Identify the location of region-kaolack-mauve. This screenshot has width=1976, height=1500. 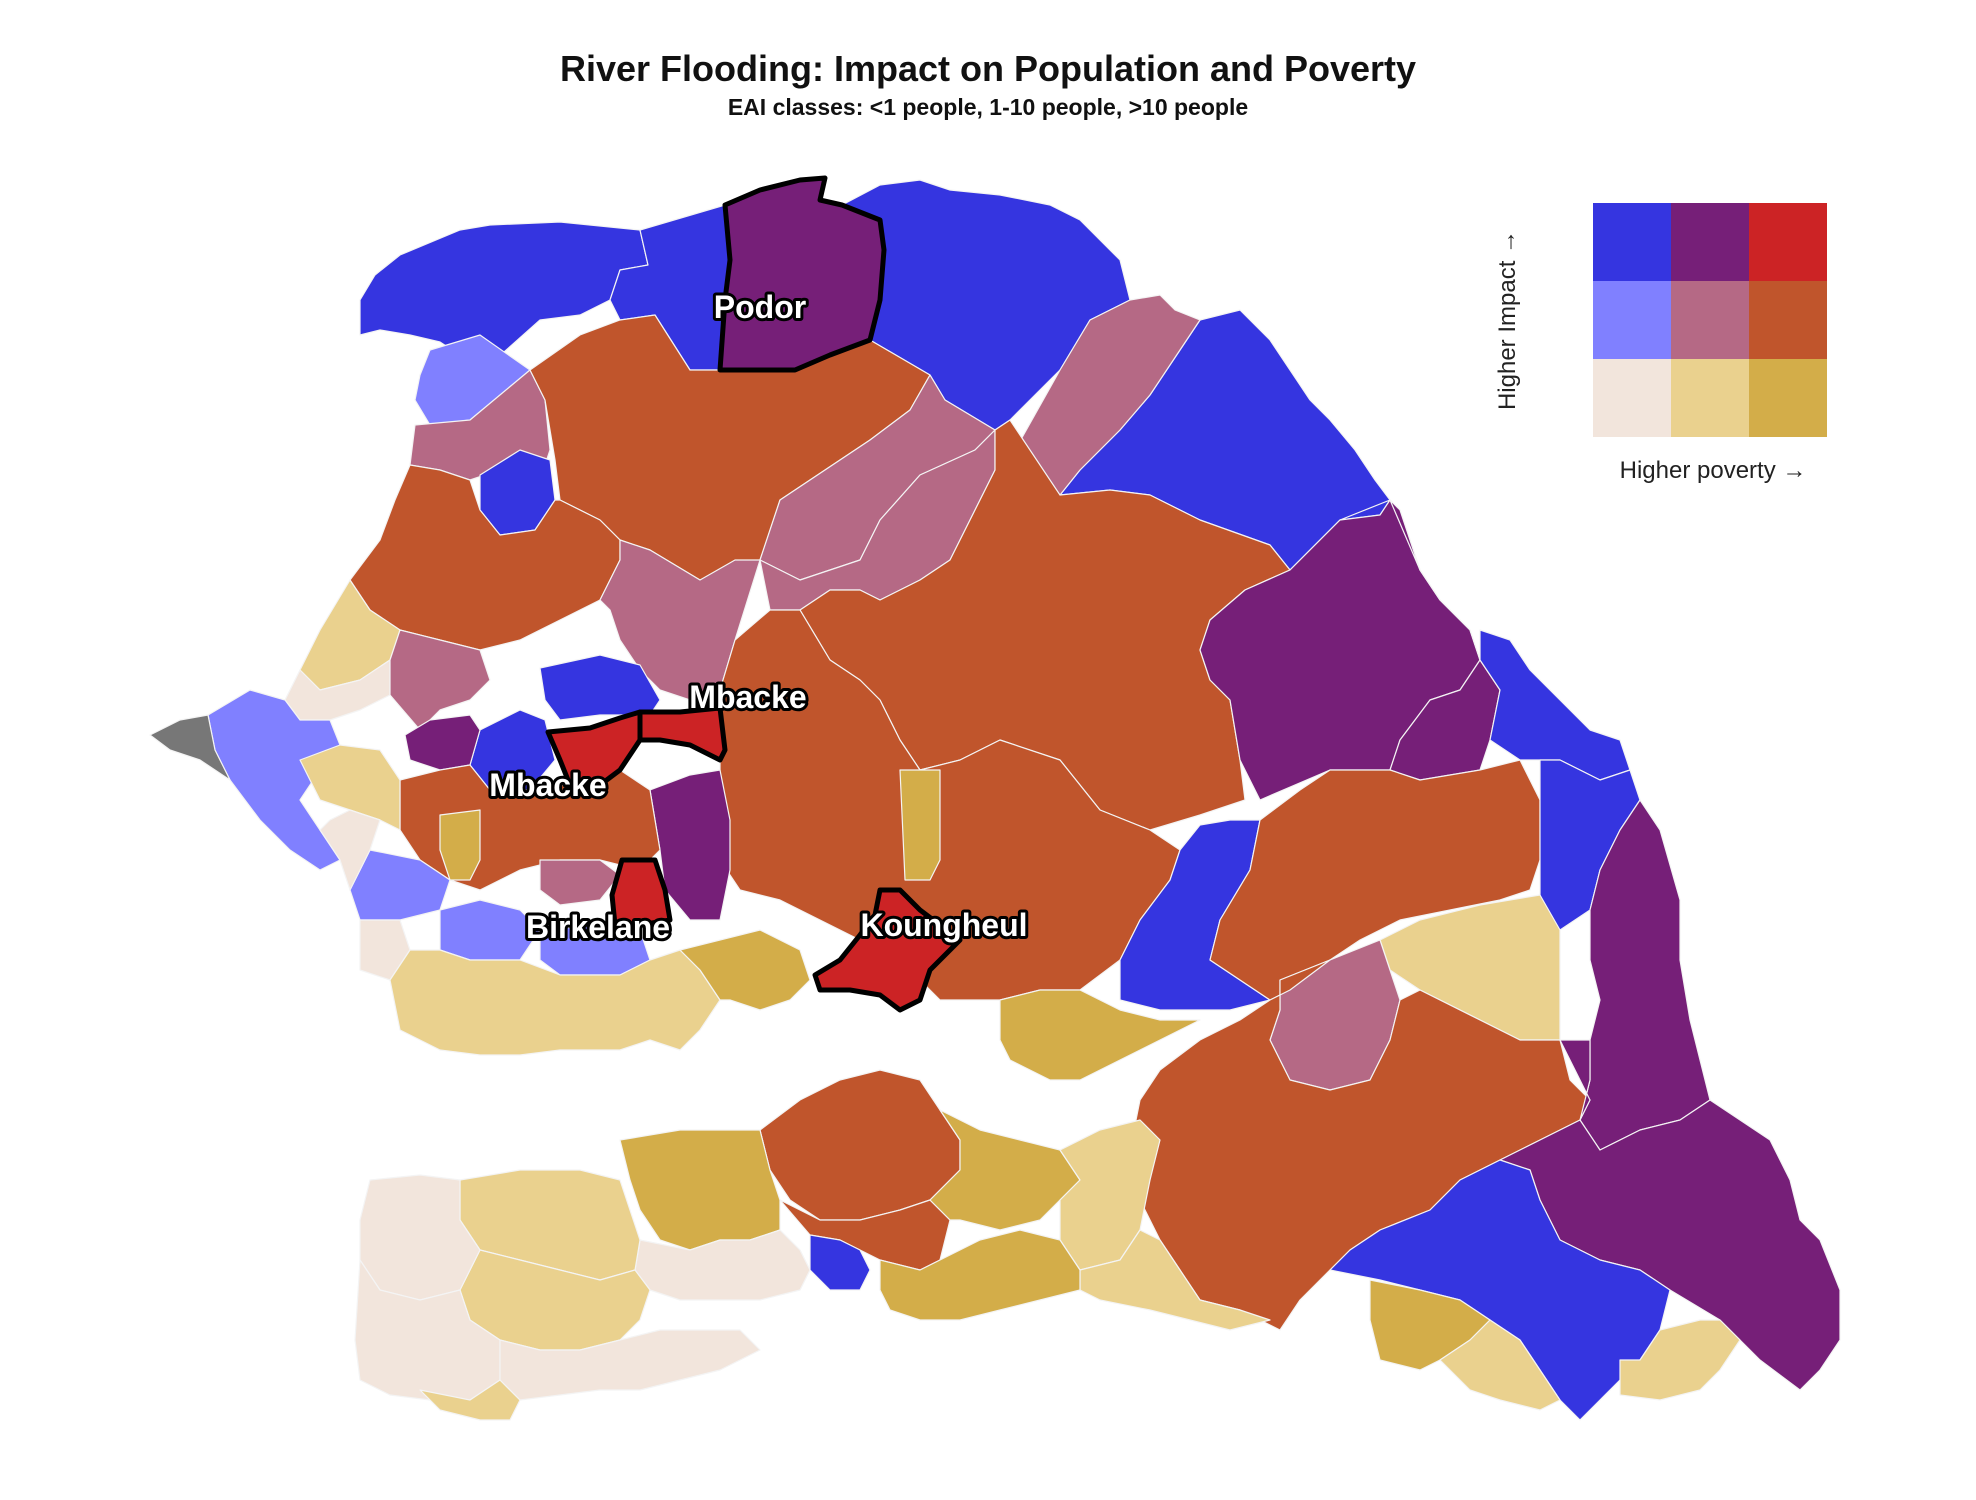
(580, 882).